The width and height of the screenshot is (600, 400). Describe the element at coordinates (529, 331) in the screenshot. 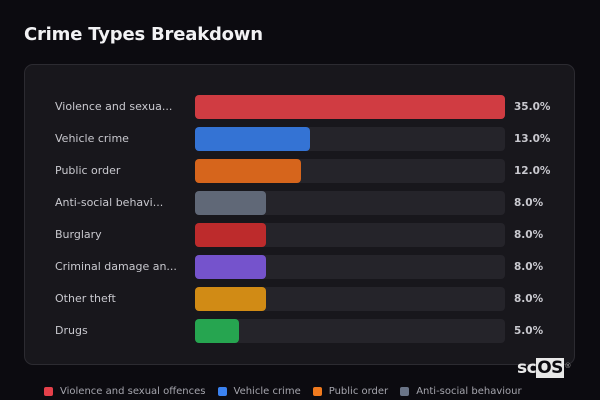

I see `bar-value: 5.0%` at that location.